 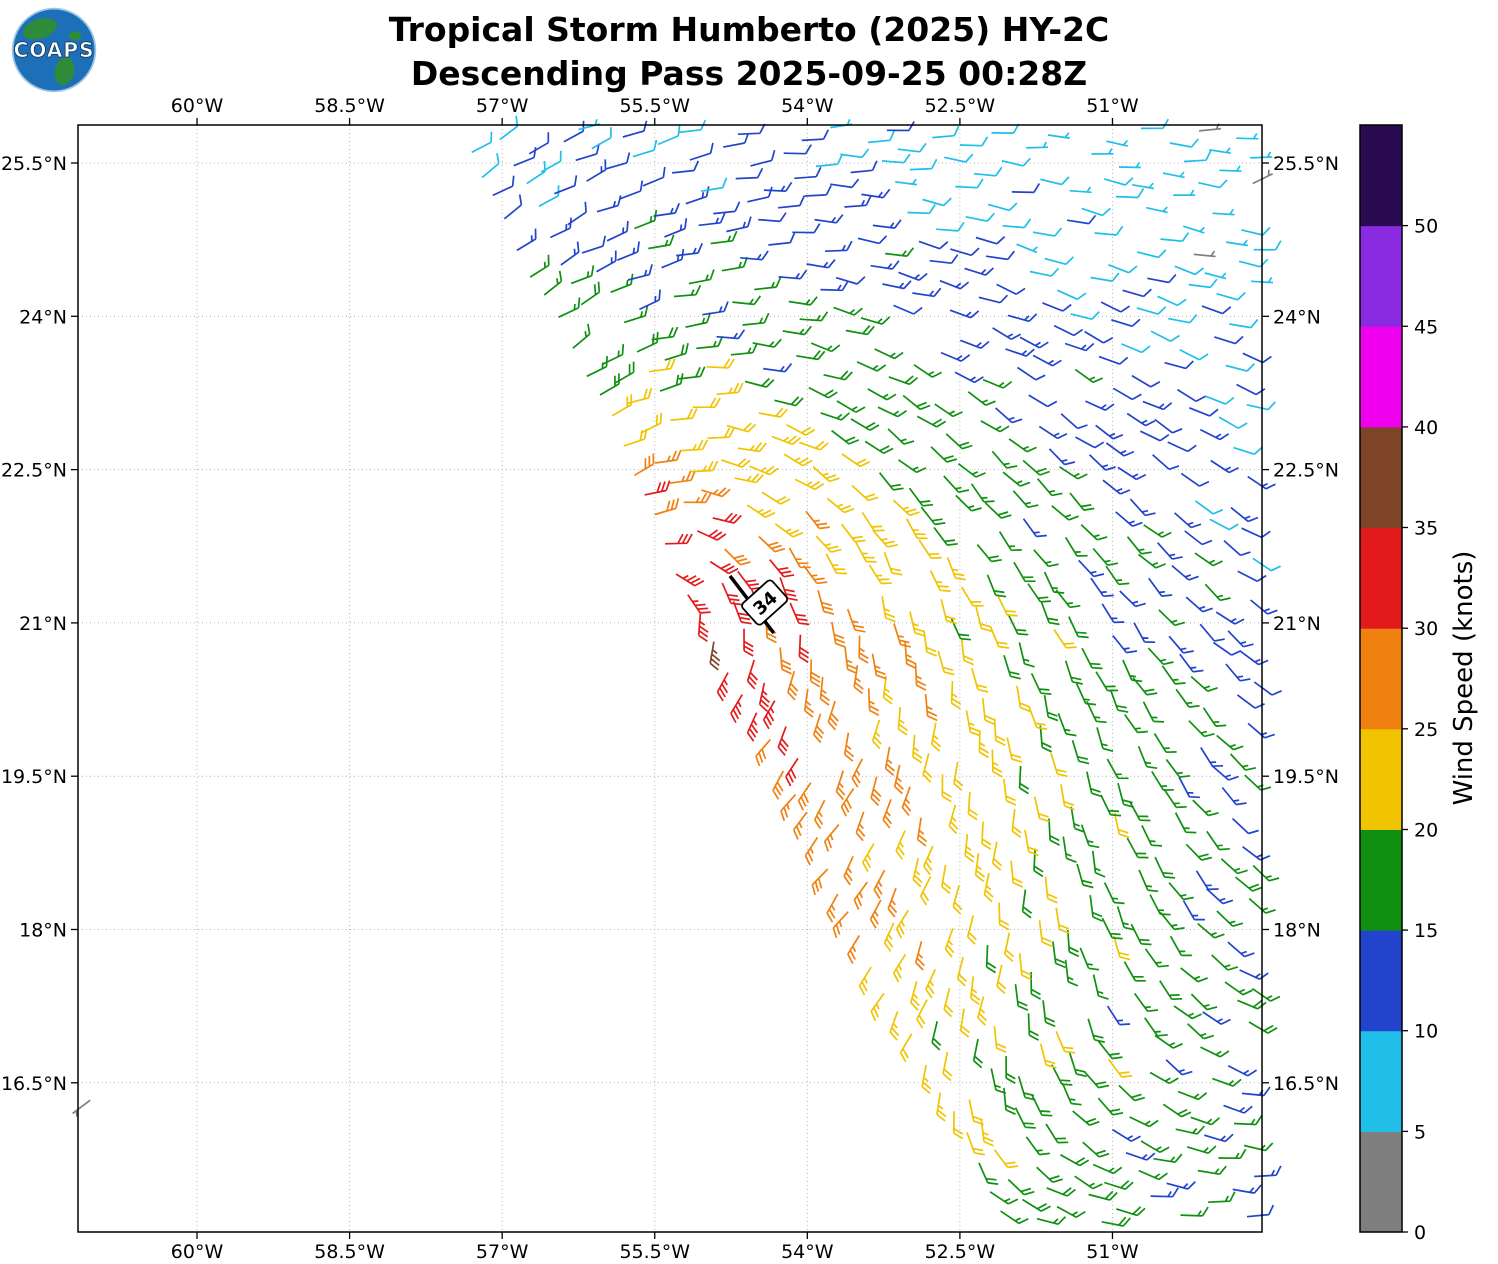 I want to click on title-line-2: Descending Pass 2025-09-25 00:28Z, so click(x=749, y=73).